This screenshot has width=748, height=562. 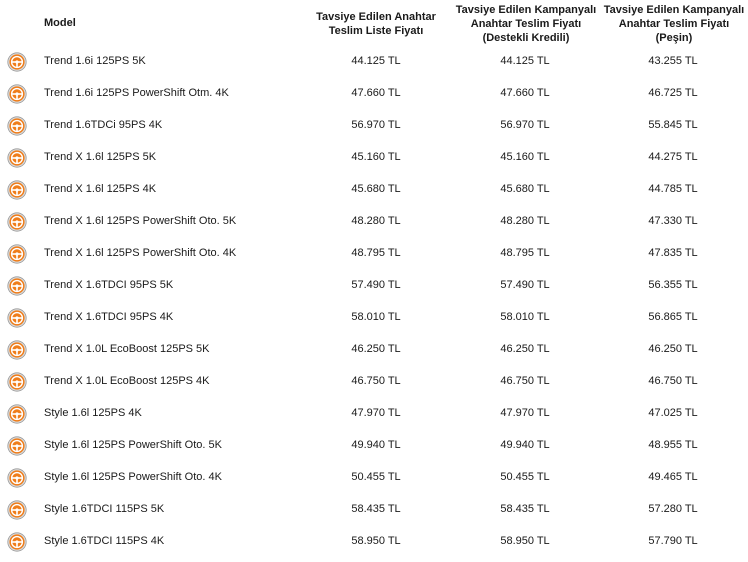 I want to click on model-name: Trend 1.6i 125PS PowerShift Otm. 4K, so click(x=136, y=93).